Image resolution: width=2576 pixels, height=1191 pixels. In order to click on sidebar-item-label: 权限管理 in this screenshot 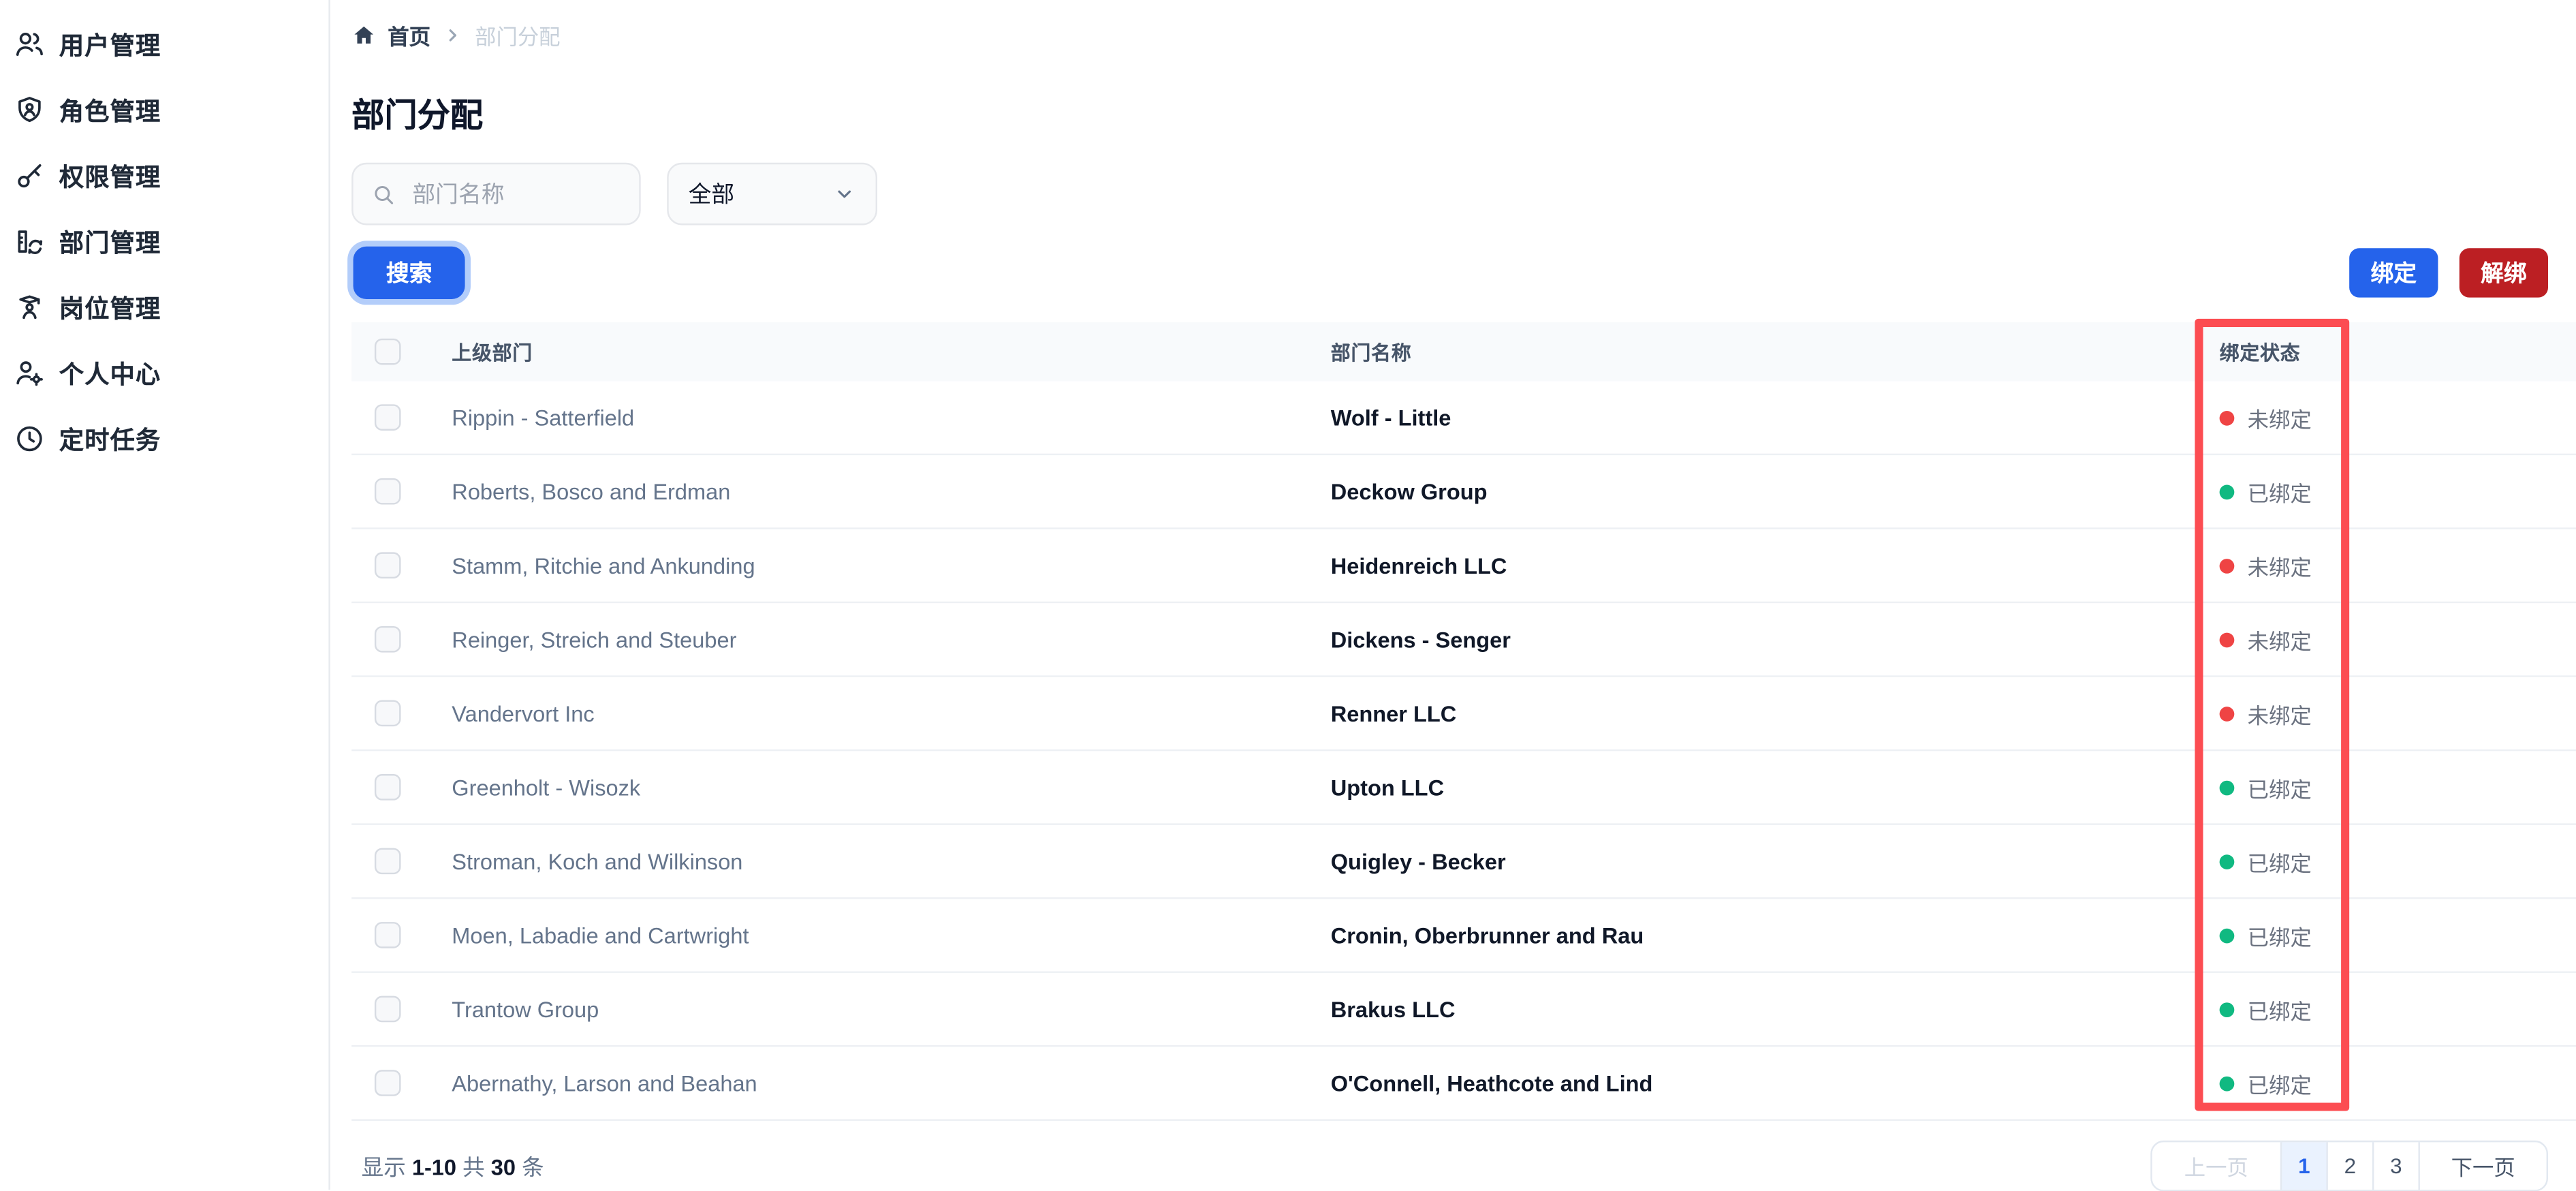, I will do `click(110, 177)`.